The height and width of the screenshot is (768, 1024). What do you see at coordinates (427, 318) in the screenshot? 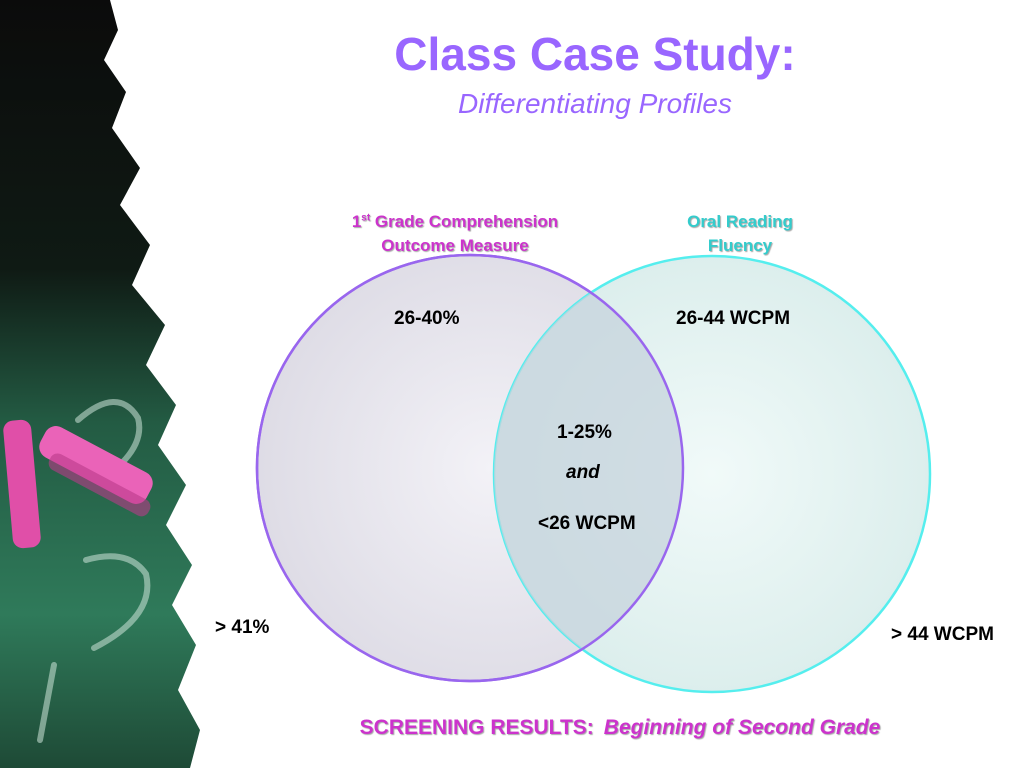
I see `left-only-range: 26-40%` at bounding box center [427, 318].